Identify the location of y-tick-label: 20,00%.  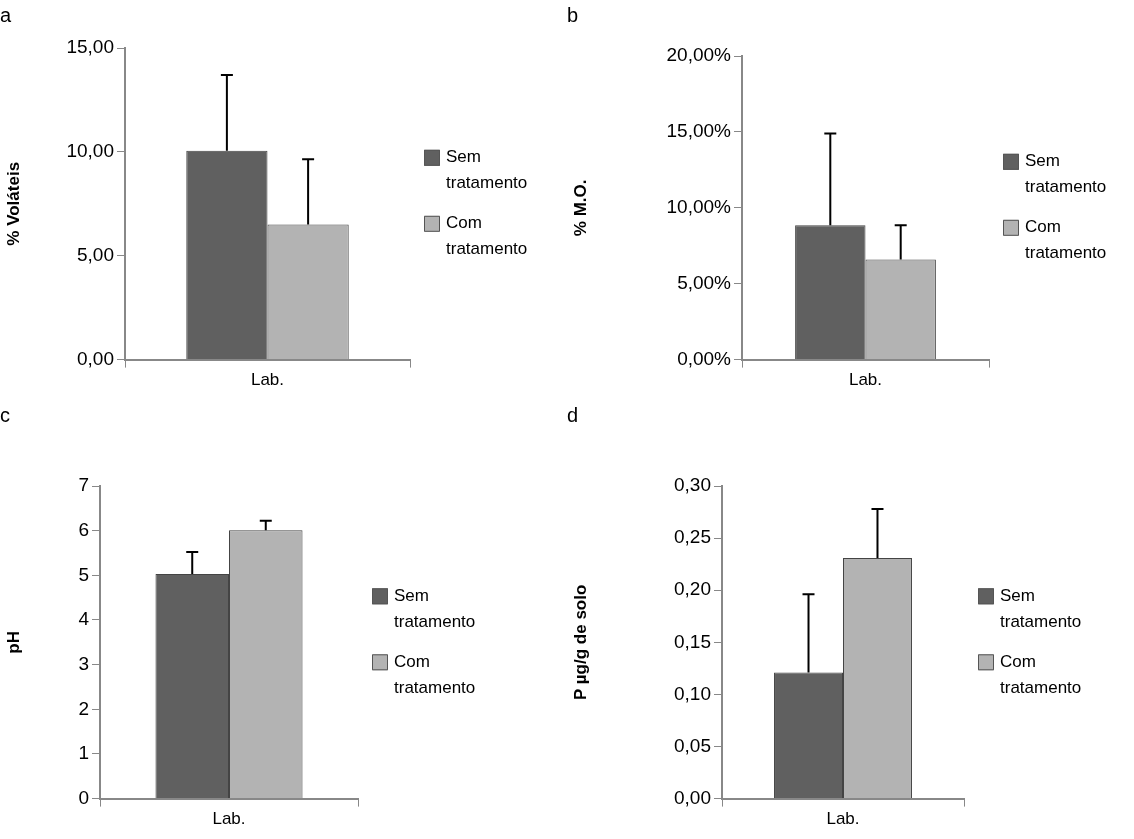
(699, 55).